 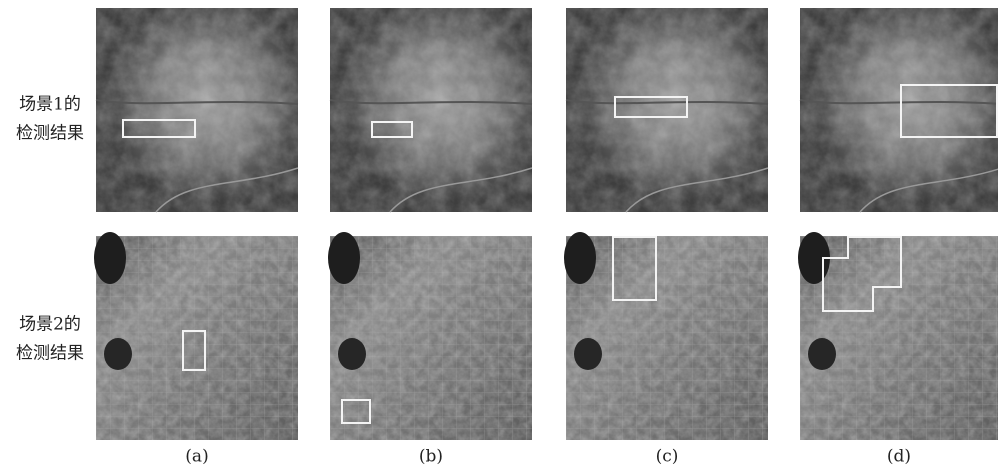 What do you see at coordinates (431, 457) in the screenshot?
I see `column-label: (b)` at bounding box center [431, 457].